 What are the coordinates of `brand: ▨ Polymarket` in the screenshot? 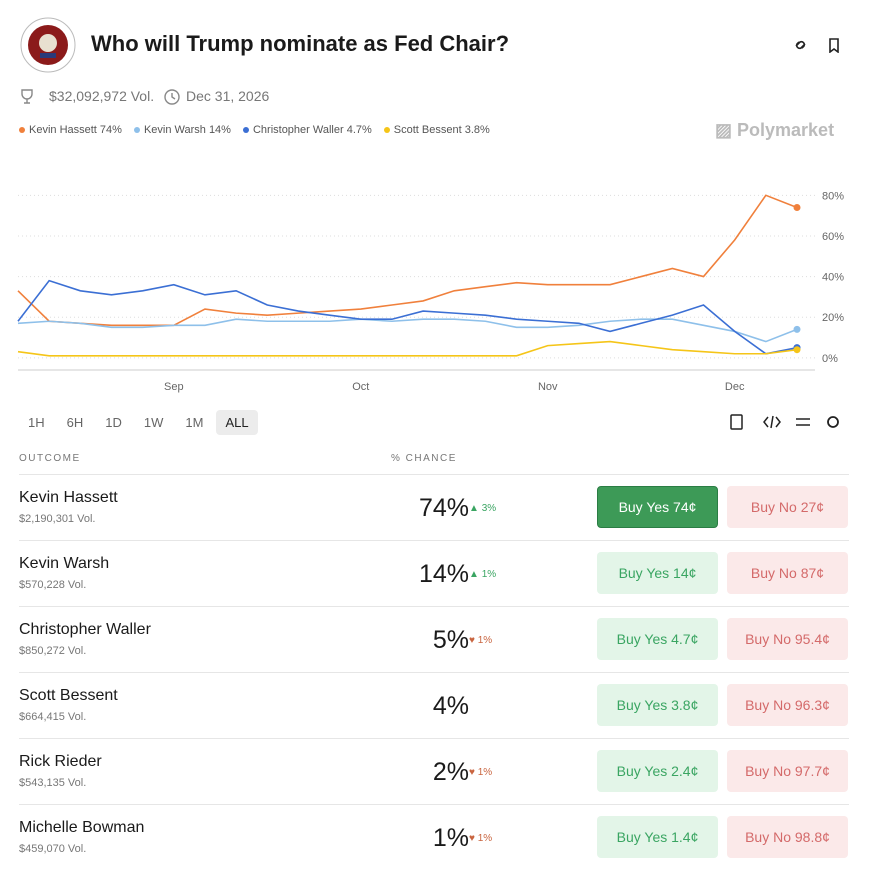 It's located at (775, 130).